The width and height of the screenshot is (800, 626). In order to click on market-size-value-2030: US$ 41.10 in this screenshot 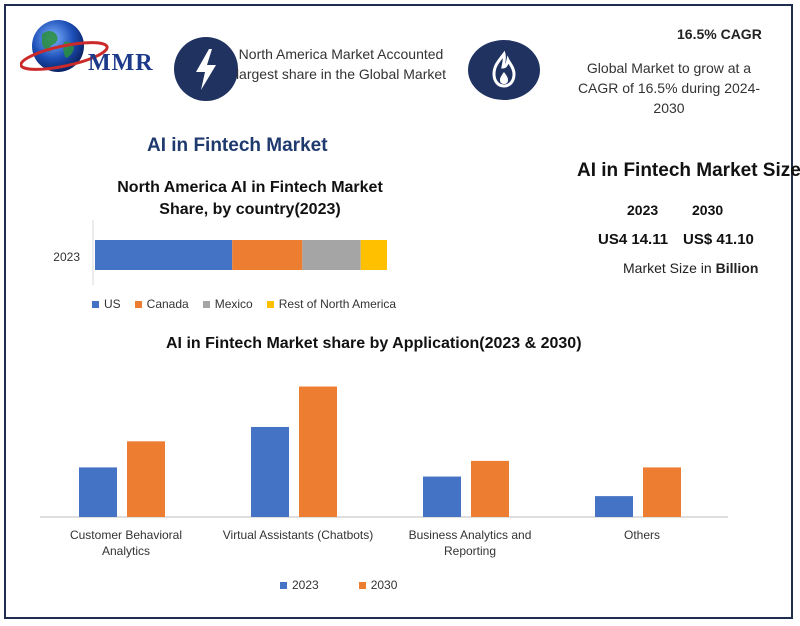, I will do `click(718, 239)`.